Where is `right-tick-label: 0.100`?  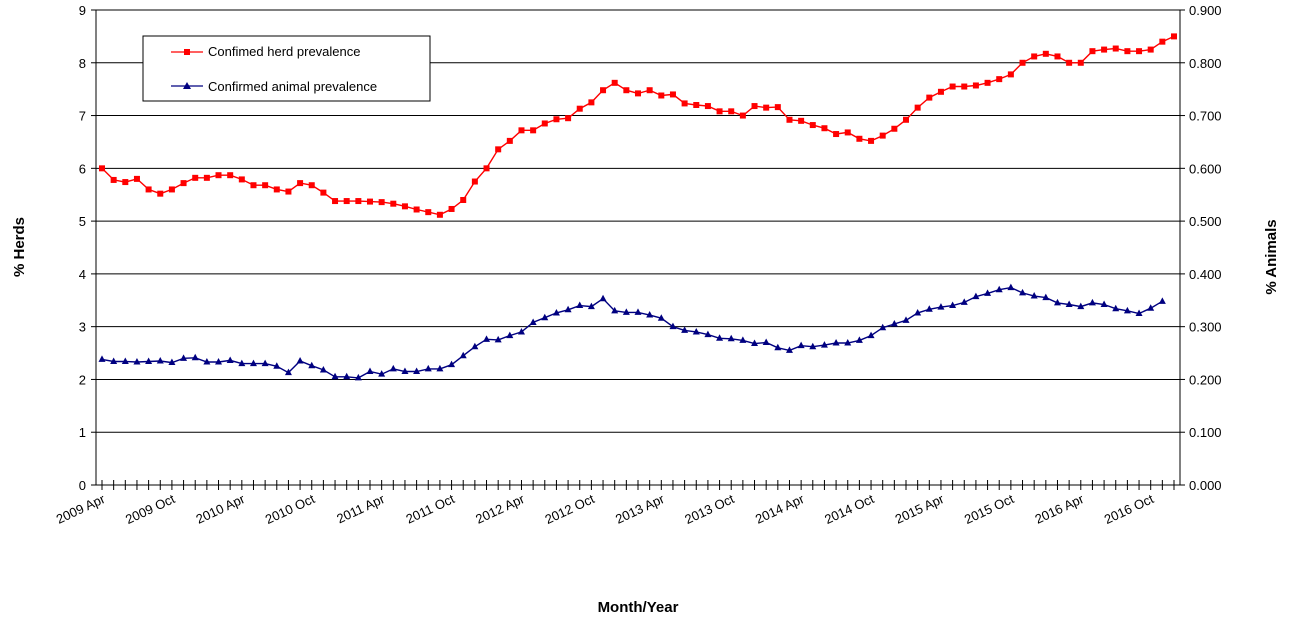
right-tick-label: 0.100 is located at coordinates (1205, 432).